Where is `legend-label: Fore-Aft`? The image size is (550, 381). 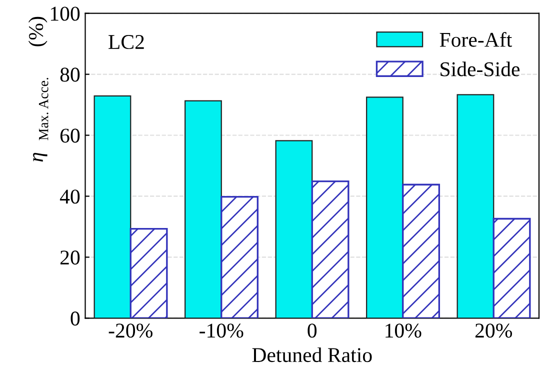 legend-label: Fore-Aft is located at coordinates (476, 39).